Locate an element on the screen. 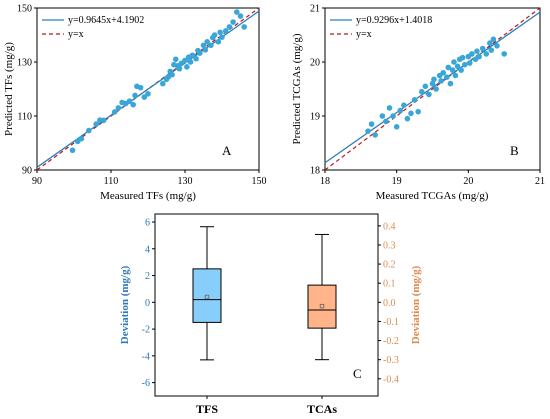 The image size is (550, 419). box-tcas-box is located at coordinates (322, 306).